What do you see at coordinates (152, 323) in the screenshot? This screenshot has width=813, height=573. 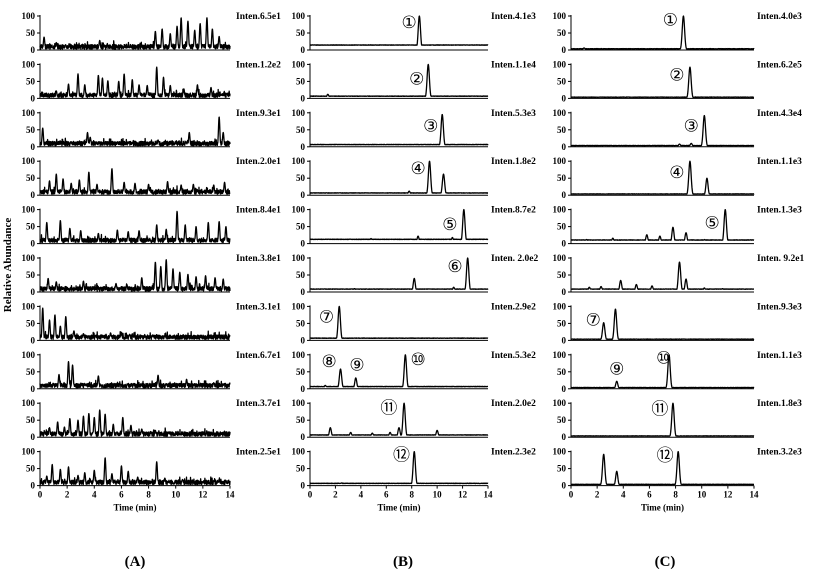 I see `chromatogram-a7: 0 50 100 Inten.3.1e1` at bounding box center [152, 323].